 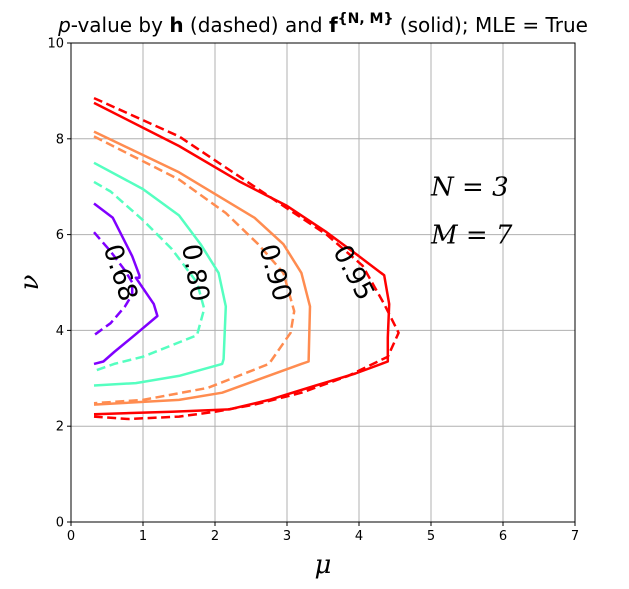 I want to click on contour-090-dashed, so click(x=194, y=270).